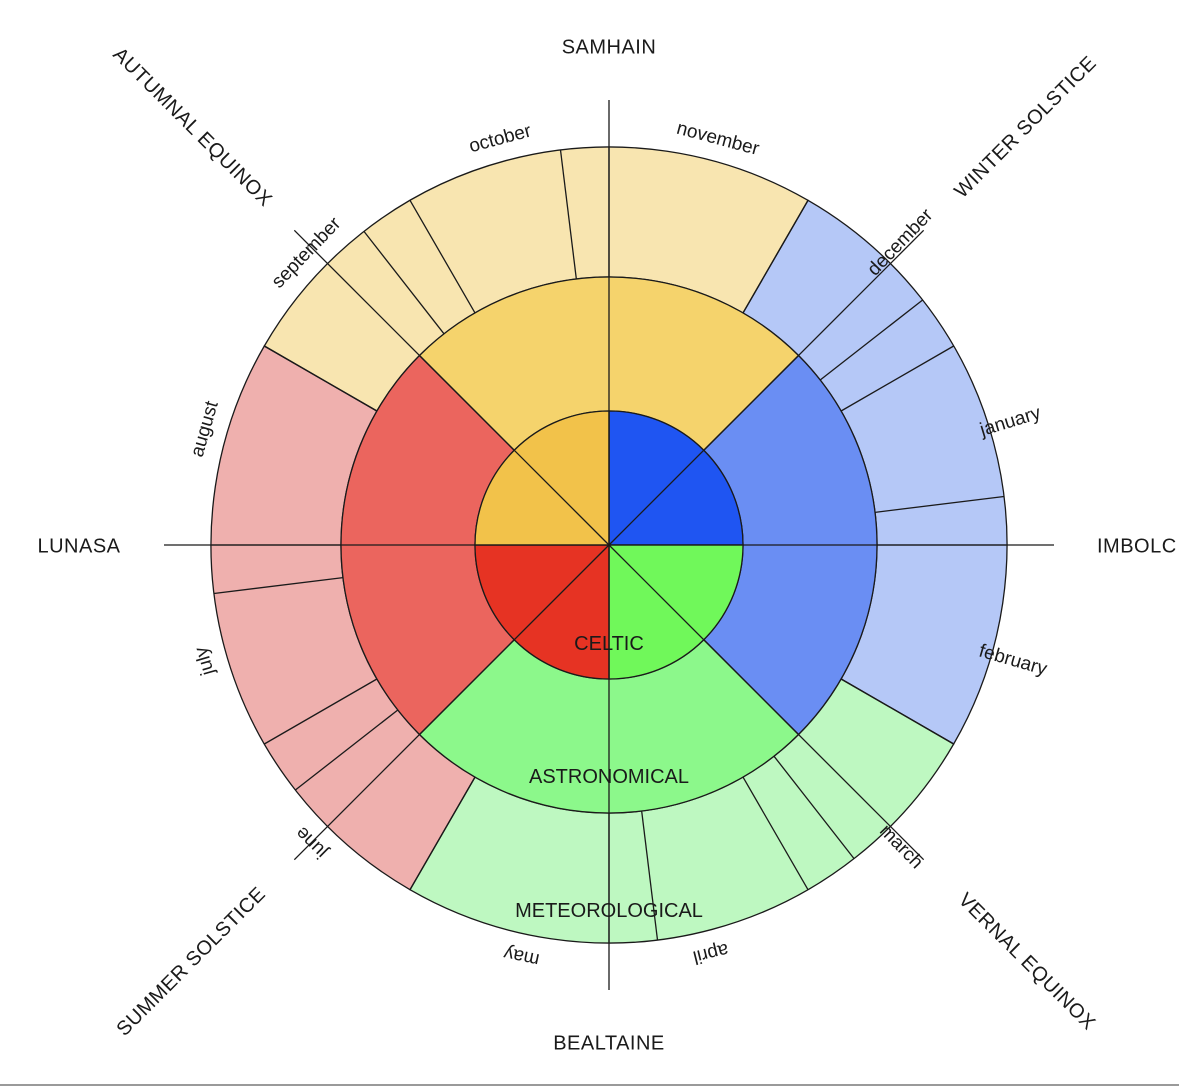  I want to click on astronomical-ring-label: ASTRONOMICAL, so click(609, 777).